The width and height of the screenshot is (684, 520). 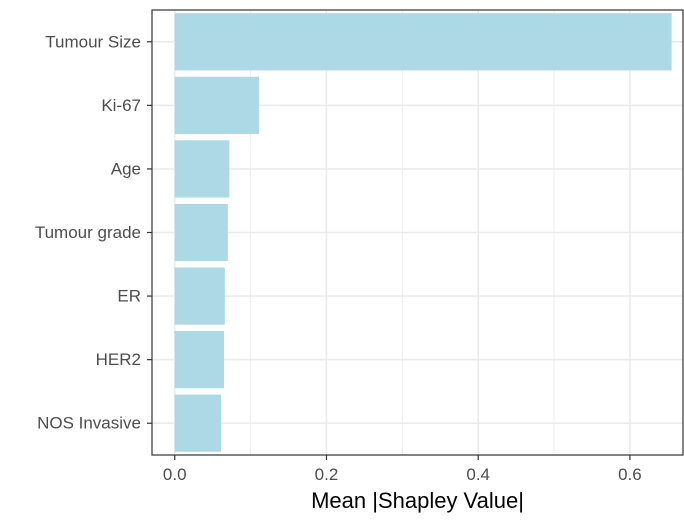 What do you see at coordinates (417, 500) in the screenshot?
I see `x-axis-title: Mean |Shapley Value|` at bounding box center [417, 500].